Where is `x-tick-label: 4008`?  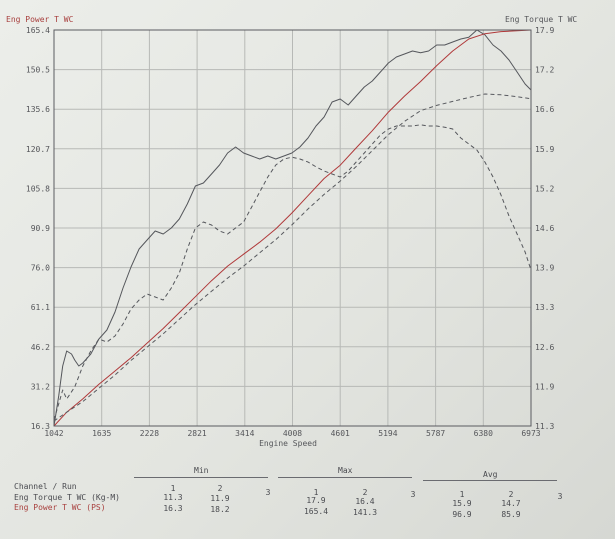
x-tick-label: 4008 is located at coordinates (292, 433).